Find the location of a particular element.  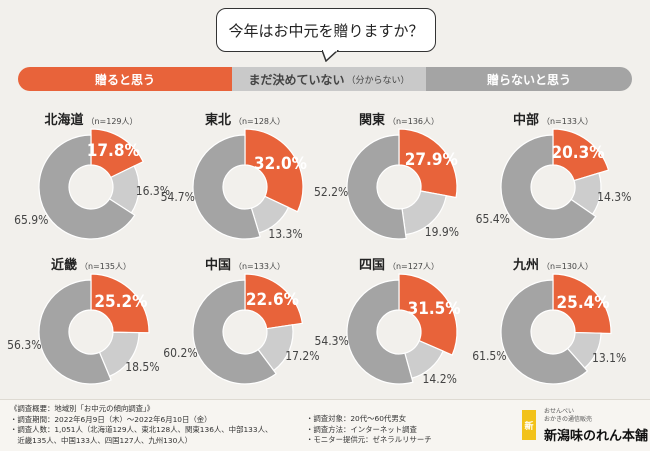

region-name: 中国 is located at coordinates (217, 265).